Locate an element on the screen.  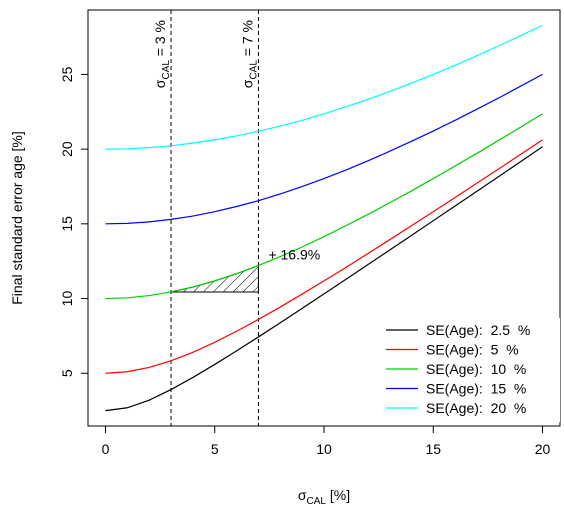
y-axis-label: Final standard error age [%] is located at coordinates (17, 218).